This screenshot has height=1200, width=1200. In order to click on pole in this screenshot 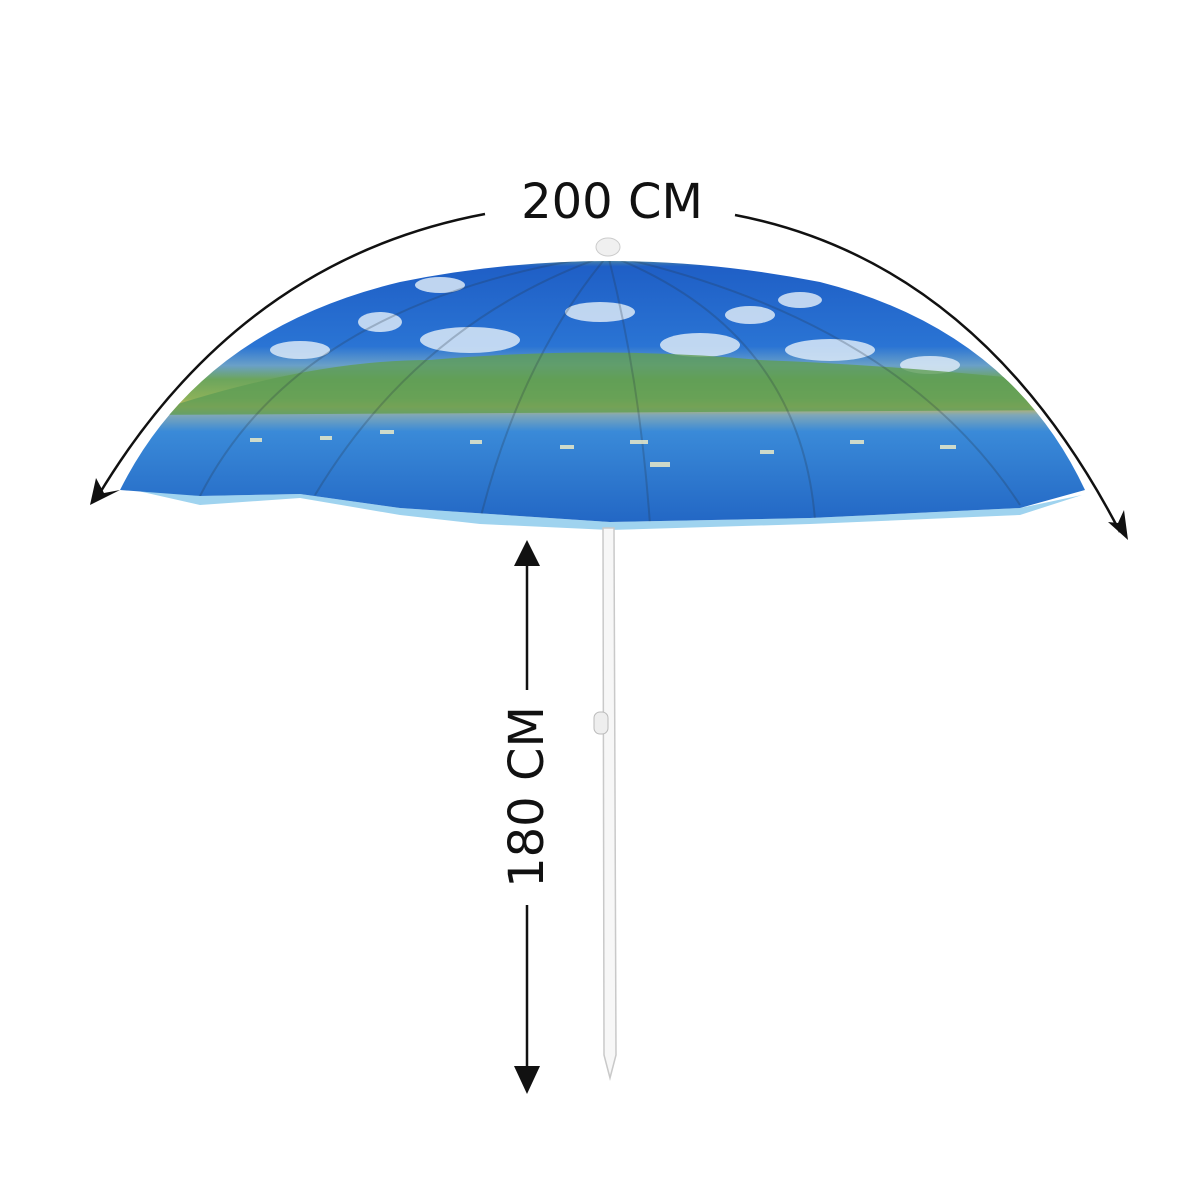, I will do `click(609, 804)`.